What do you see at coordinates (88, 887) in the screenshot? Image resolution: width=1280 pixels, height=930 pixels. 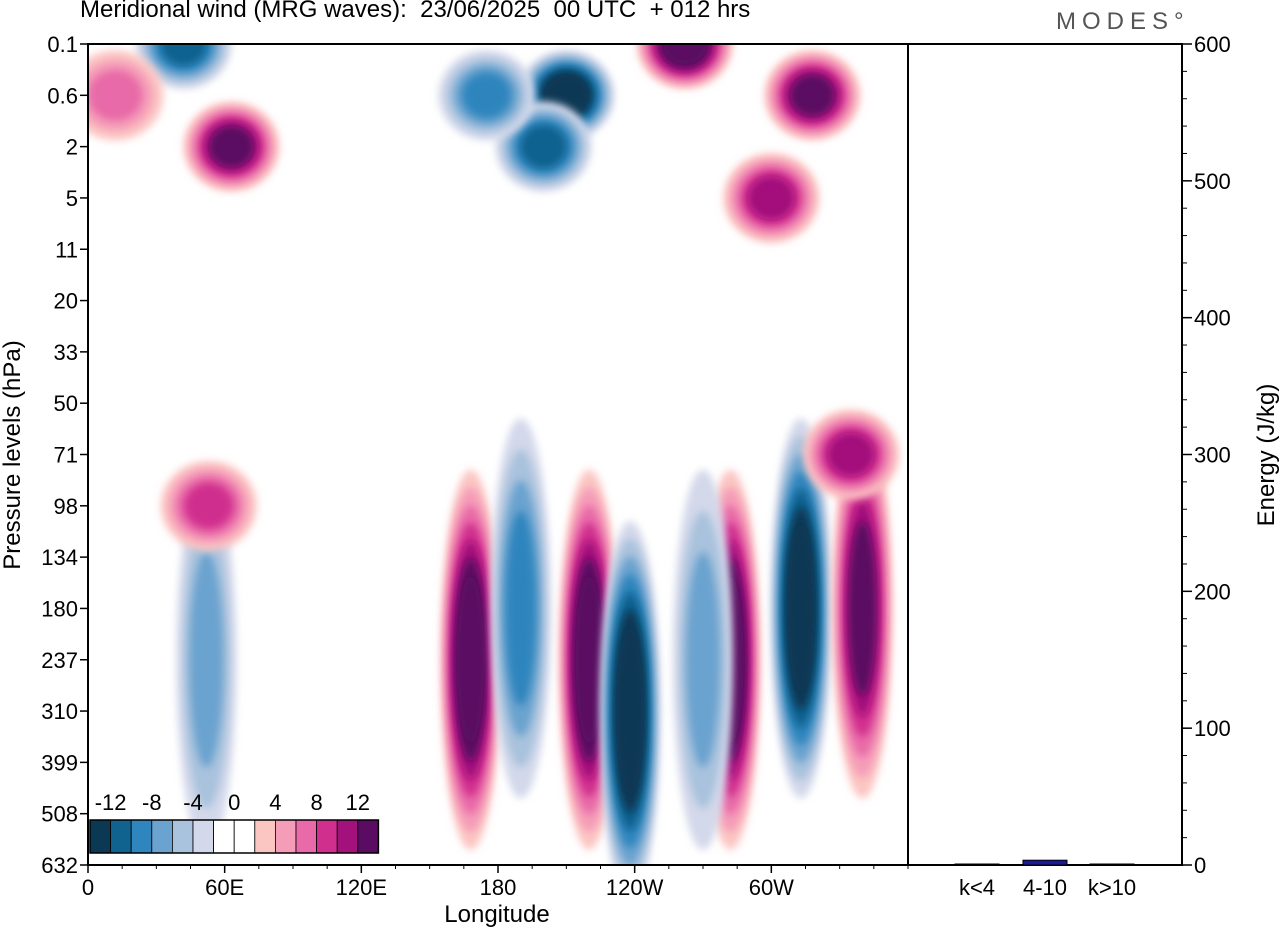 I see `x-tick-label: 0` at bounding box center [88, 887].